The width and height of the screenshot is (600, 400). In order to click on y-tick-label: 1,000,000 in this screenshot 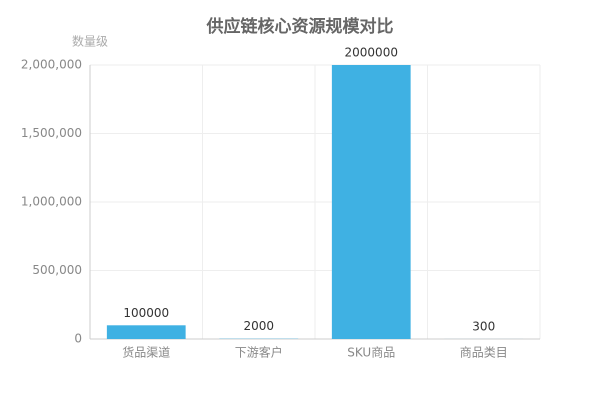, I will do `click(51, 202)`.